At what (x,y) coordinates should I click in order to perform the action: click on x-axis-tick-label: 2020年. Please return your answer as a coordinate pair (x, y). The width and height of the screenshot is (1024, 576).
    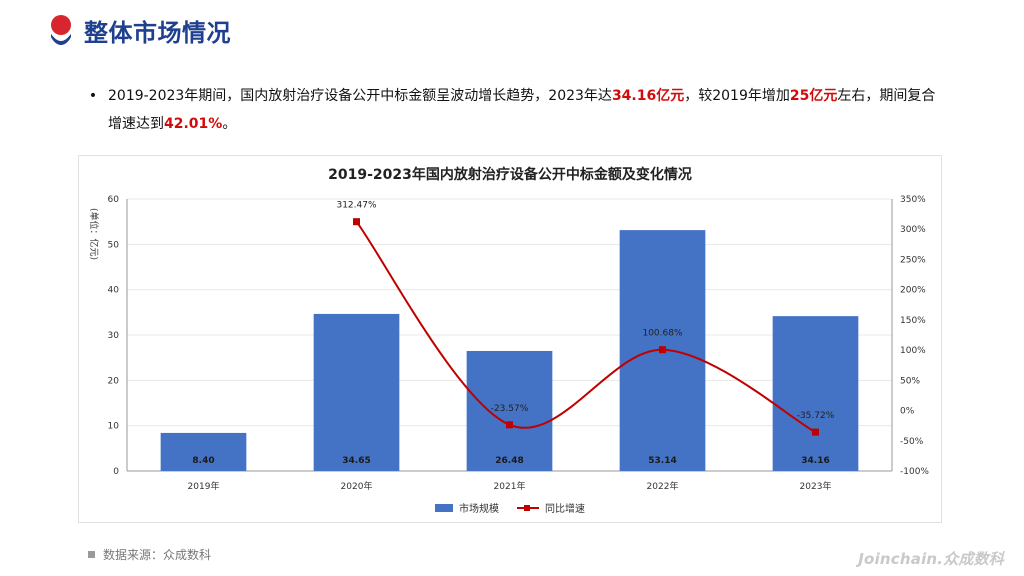
    Looking at the image, I should click on (357, 486).